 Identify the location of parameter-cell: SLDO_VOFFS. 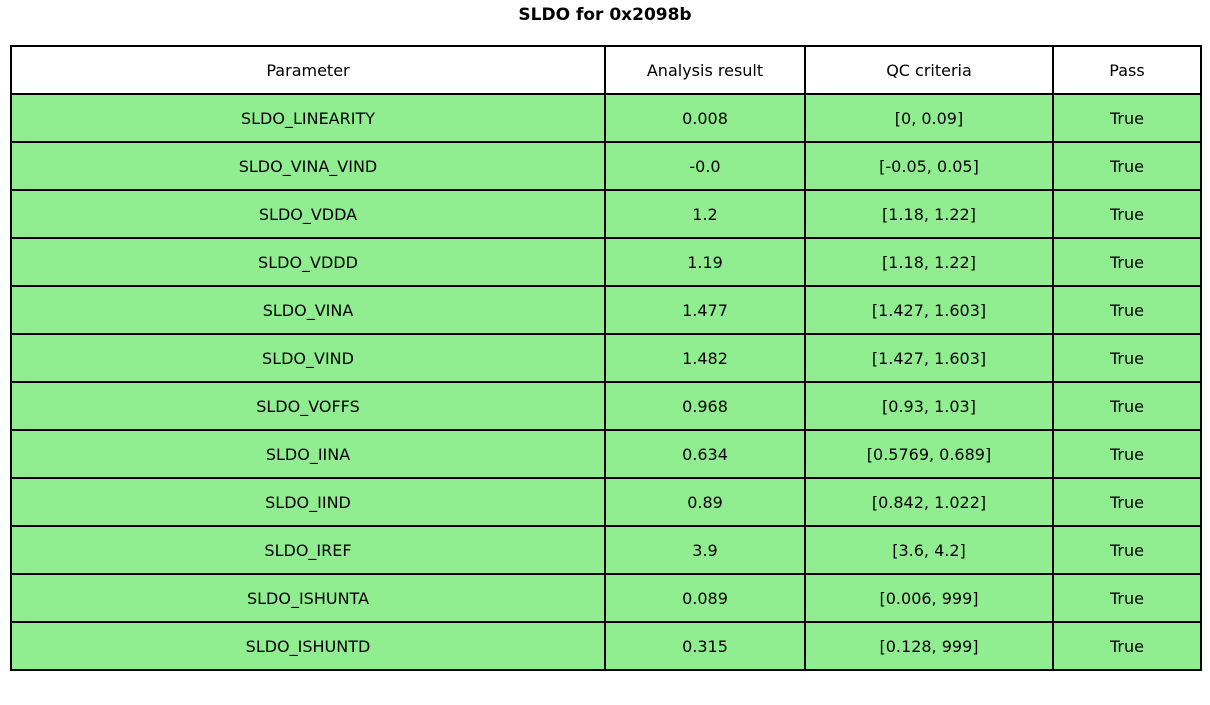
(308, 406).